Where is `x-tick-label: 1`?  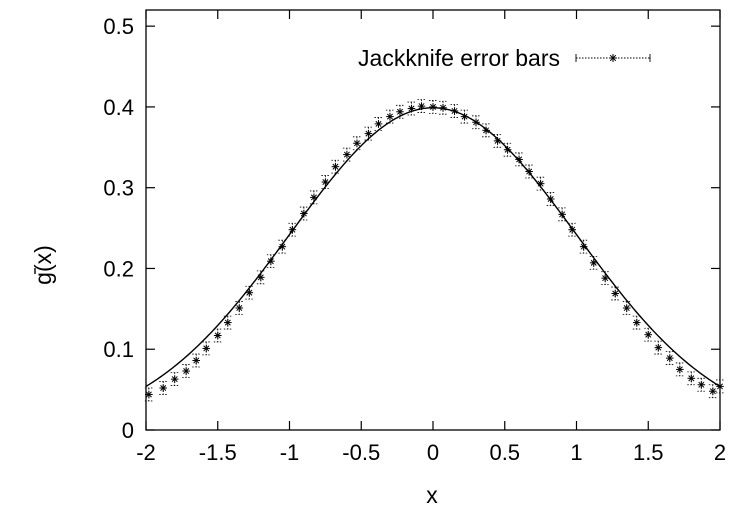 x-tick-label: 1 is located at coordinates (576, 452).